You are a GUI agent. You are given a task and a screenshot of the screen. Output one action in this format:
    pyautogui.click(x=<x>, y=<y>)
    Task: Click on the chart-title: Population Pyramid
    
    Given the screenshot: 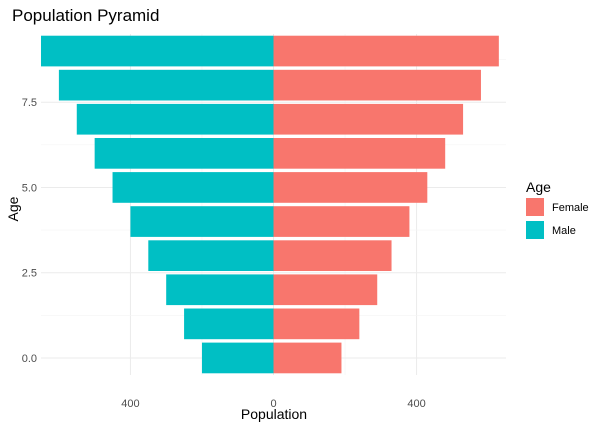 What is the action you would take?
    pyautogui.click(x=85, y=15)
    